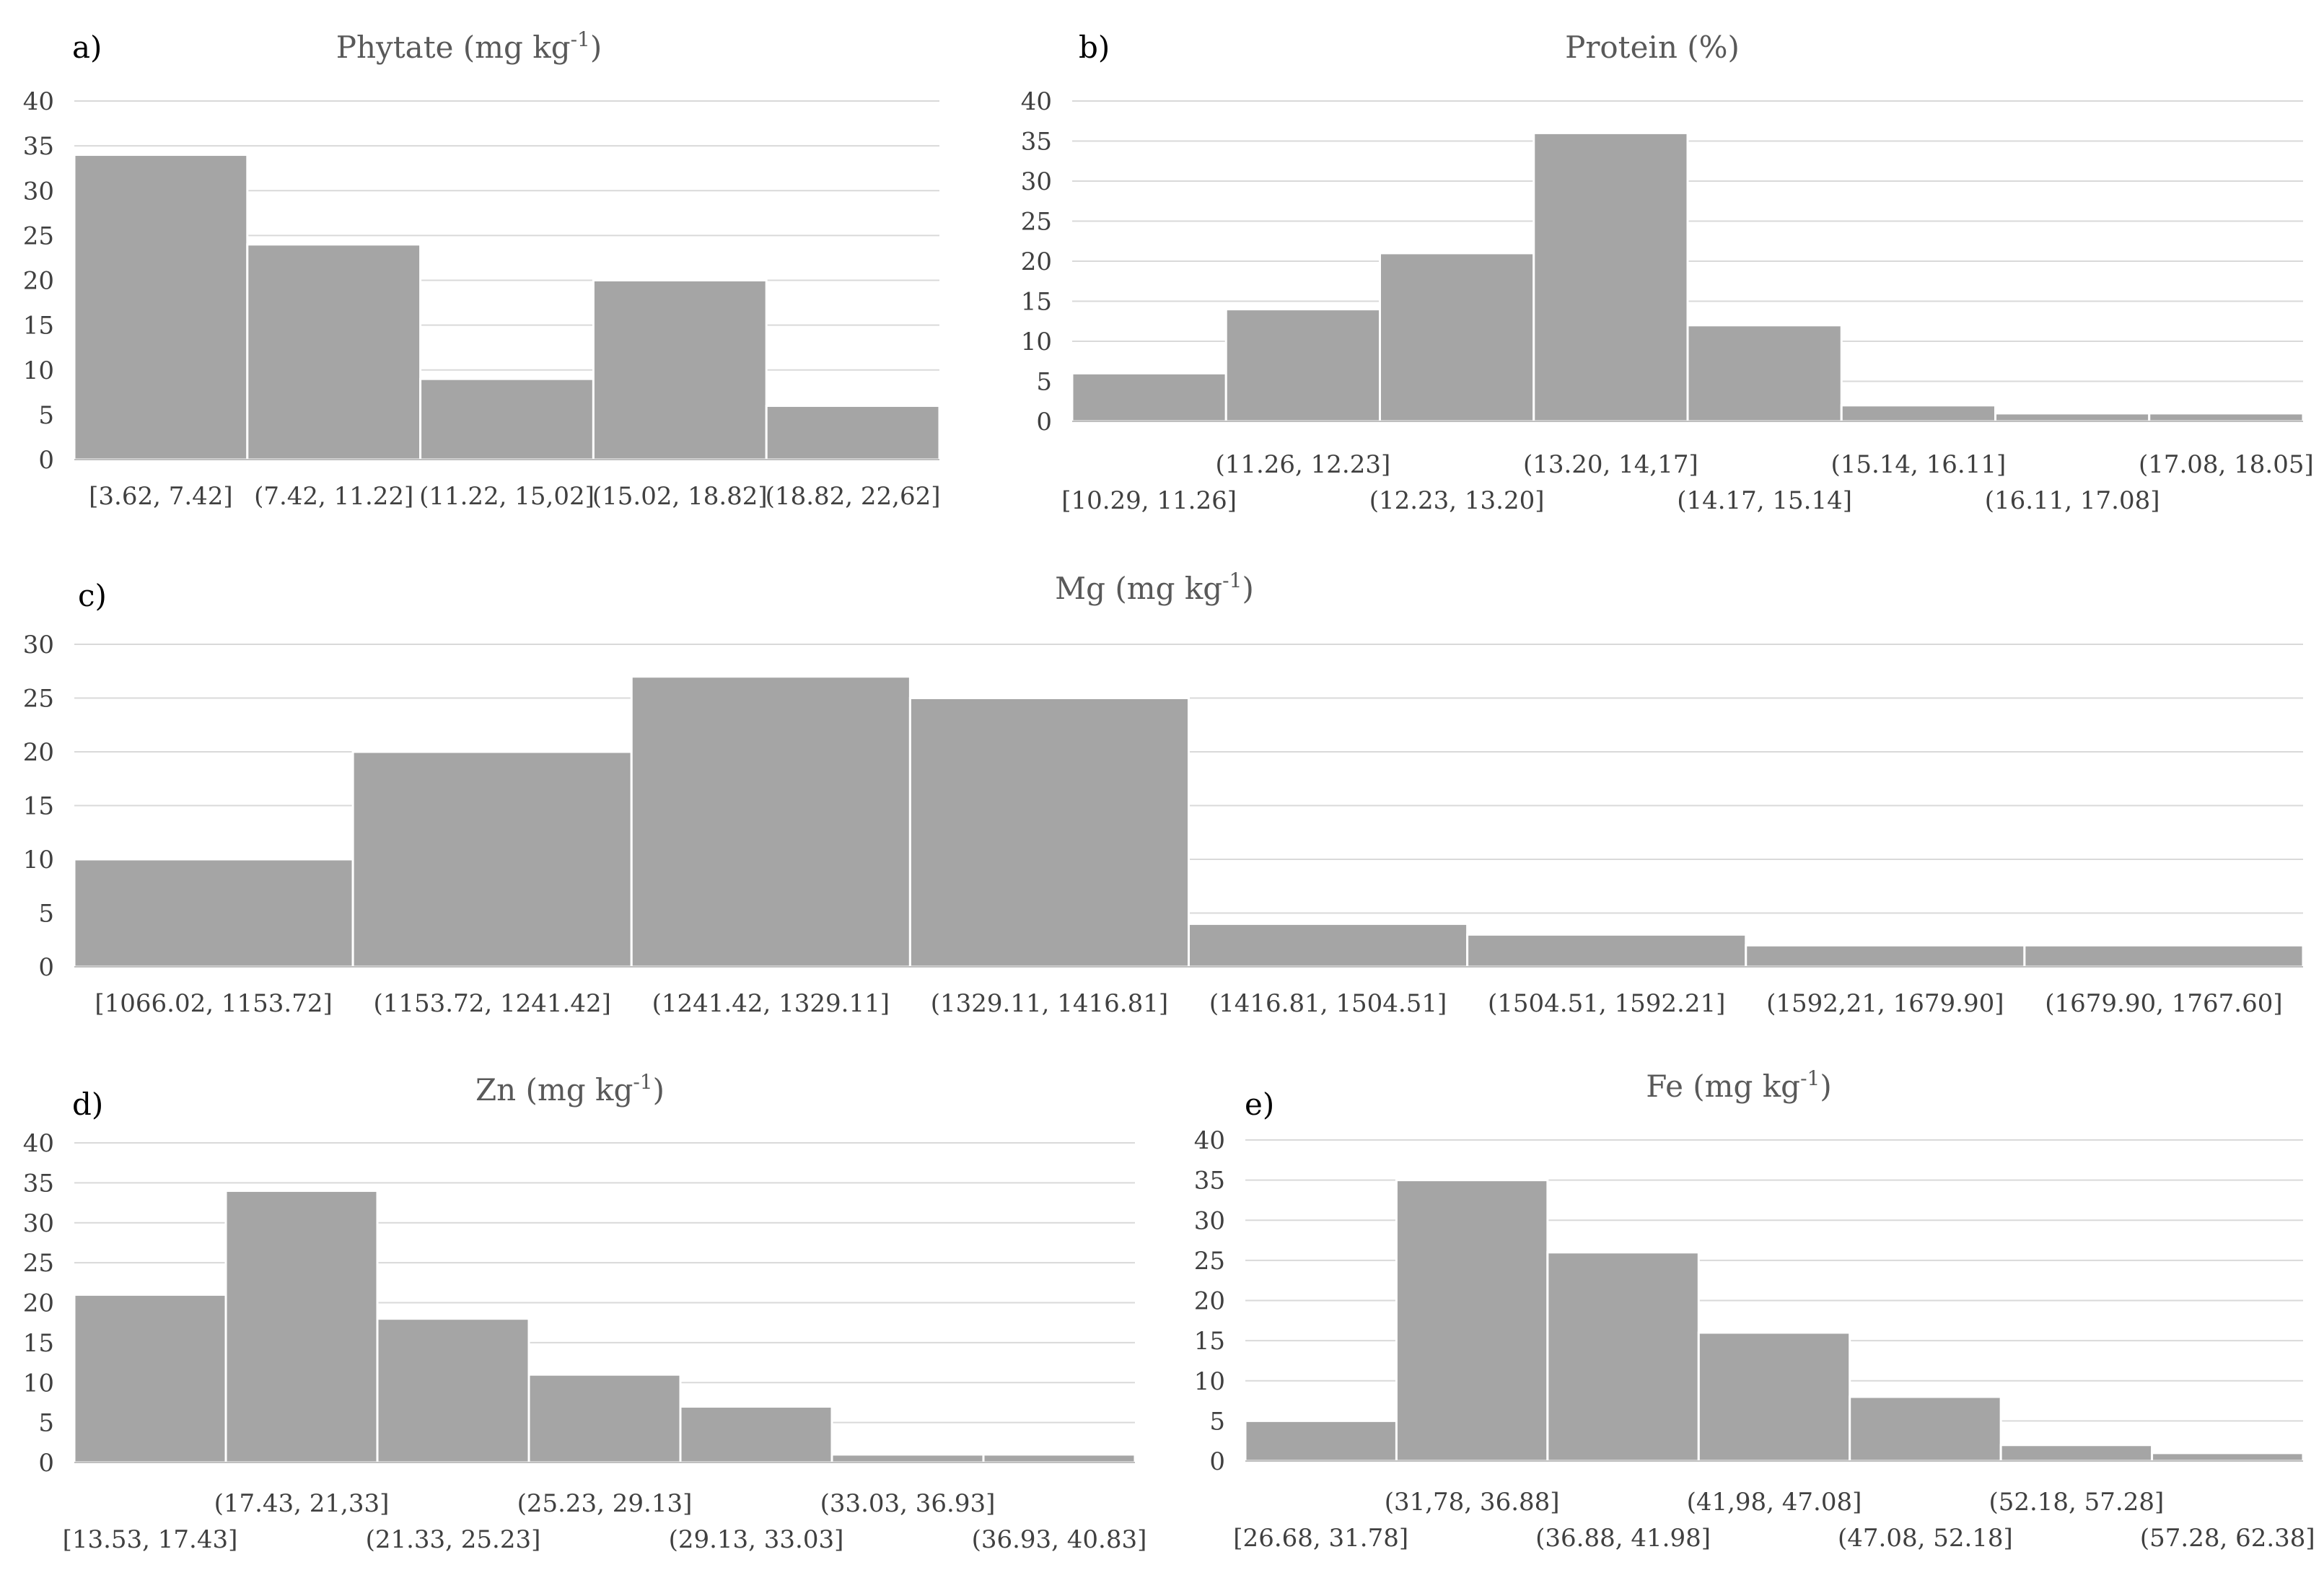  What do you see at coordinates (1457, 500) in the screenshot?
I see `x-category-label: (12.23, 13.20]` at bounding box center [1457, 500].